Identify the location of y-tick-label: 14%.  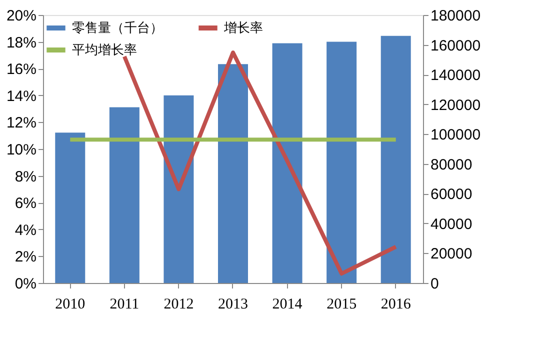
(21, 96).